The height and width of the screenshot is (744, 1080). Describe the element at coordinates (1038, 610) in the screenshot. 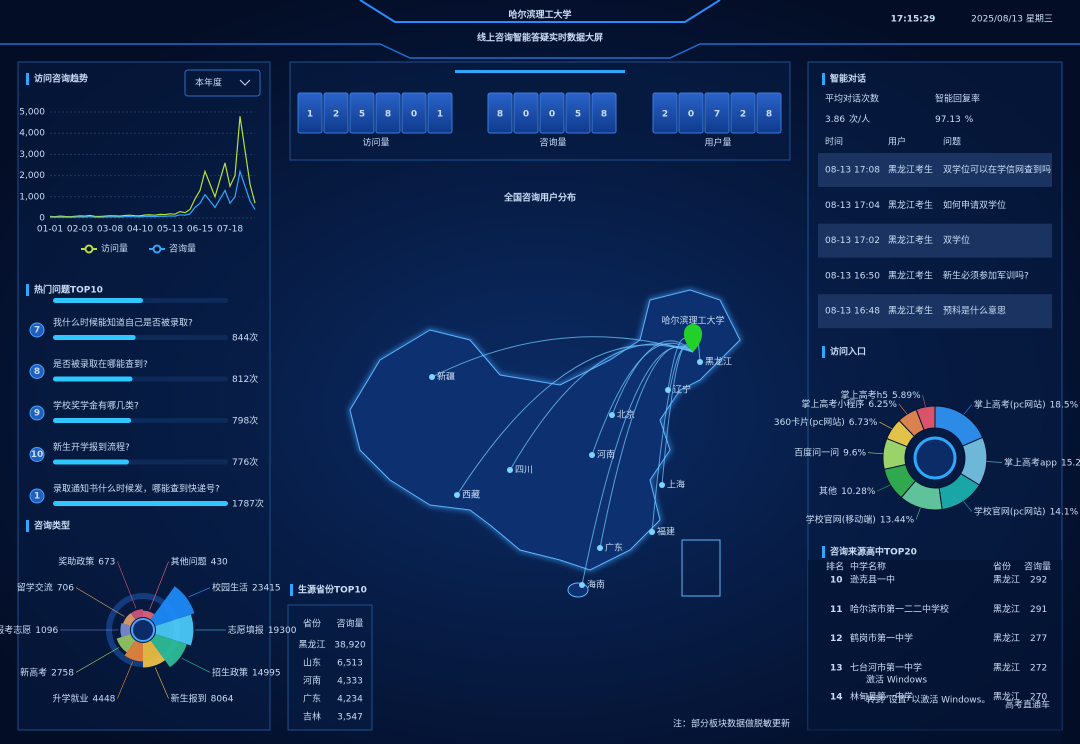

I see `table-cell: 291` at that location.